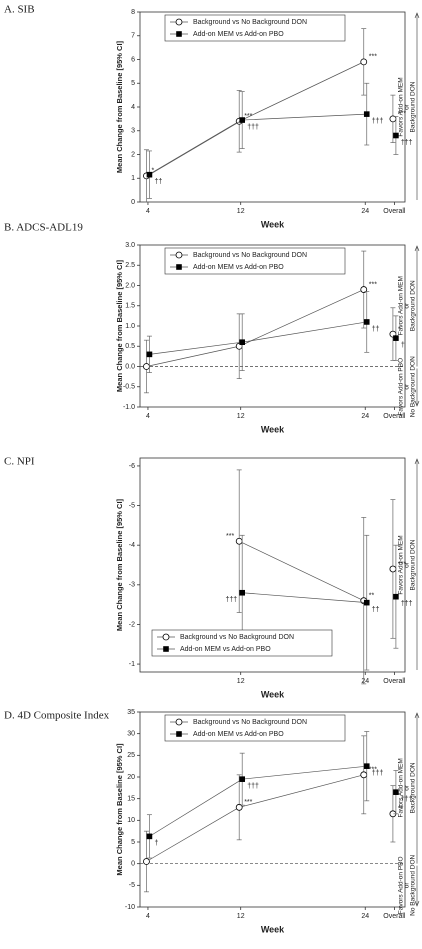 The height and width of the screenshot is (949, 422). Describe the element at coordinates (403, 345) in the screenshot. I see `significance: †` at that location.